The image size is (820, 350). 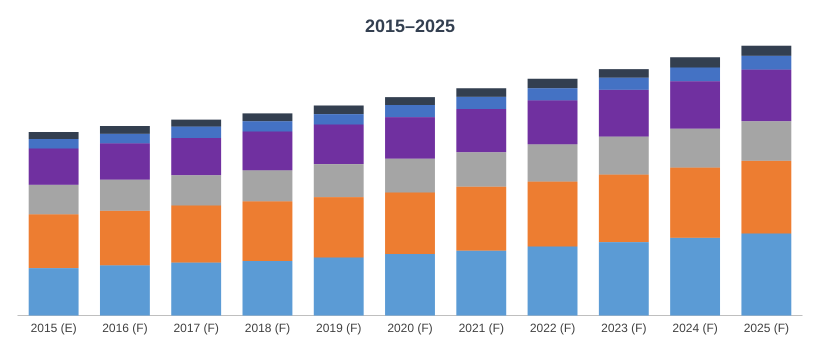 I want to click on x-tick-label: 2017 (F), so click(x=196, y=328).